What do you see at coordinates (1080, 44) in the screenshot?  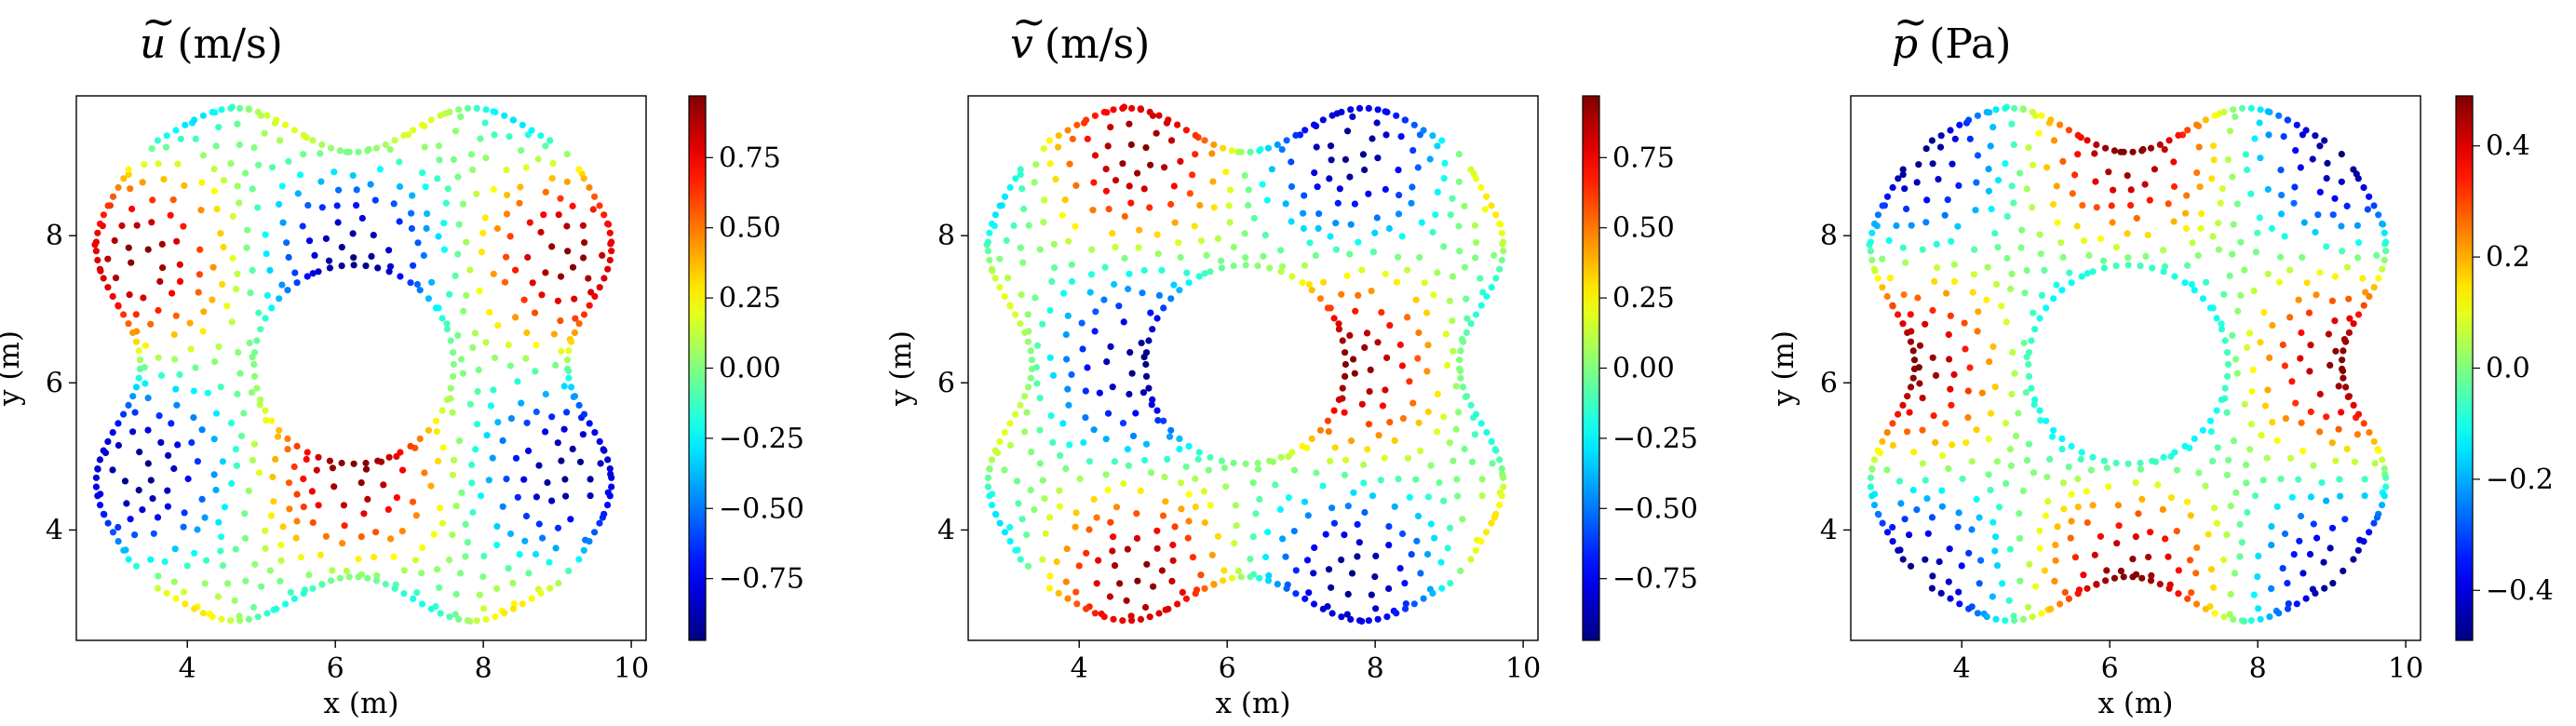 I see `chart-title: v (m/s)` at bounding box center [1080, 44].